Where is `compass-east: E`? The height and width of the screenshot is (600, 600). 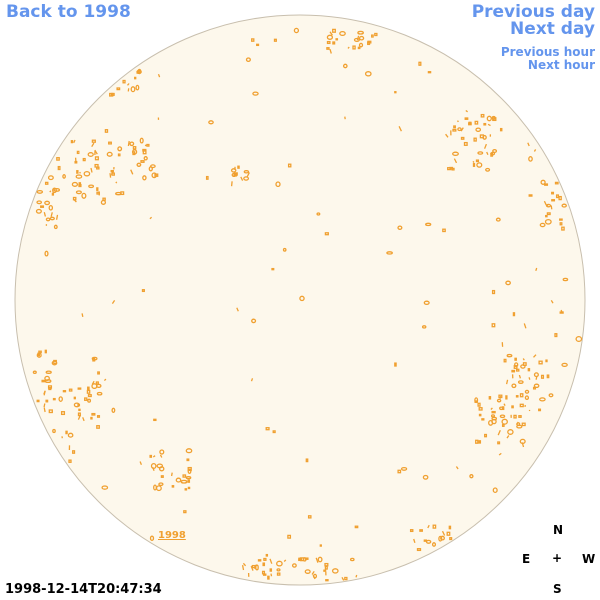 compass-east: E is located at coordinates (526, 559).